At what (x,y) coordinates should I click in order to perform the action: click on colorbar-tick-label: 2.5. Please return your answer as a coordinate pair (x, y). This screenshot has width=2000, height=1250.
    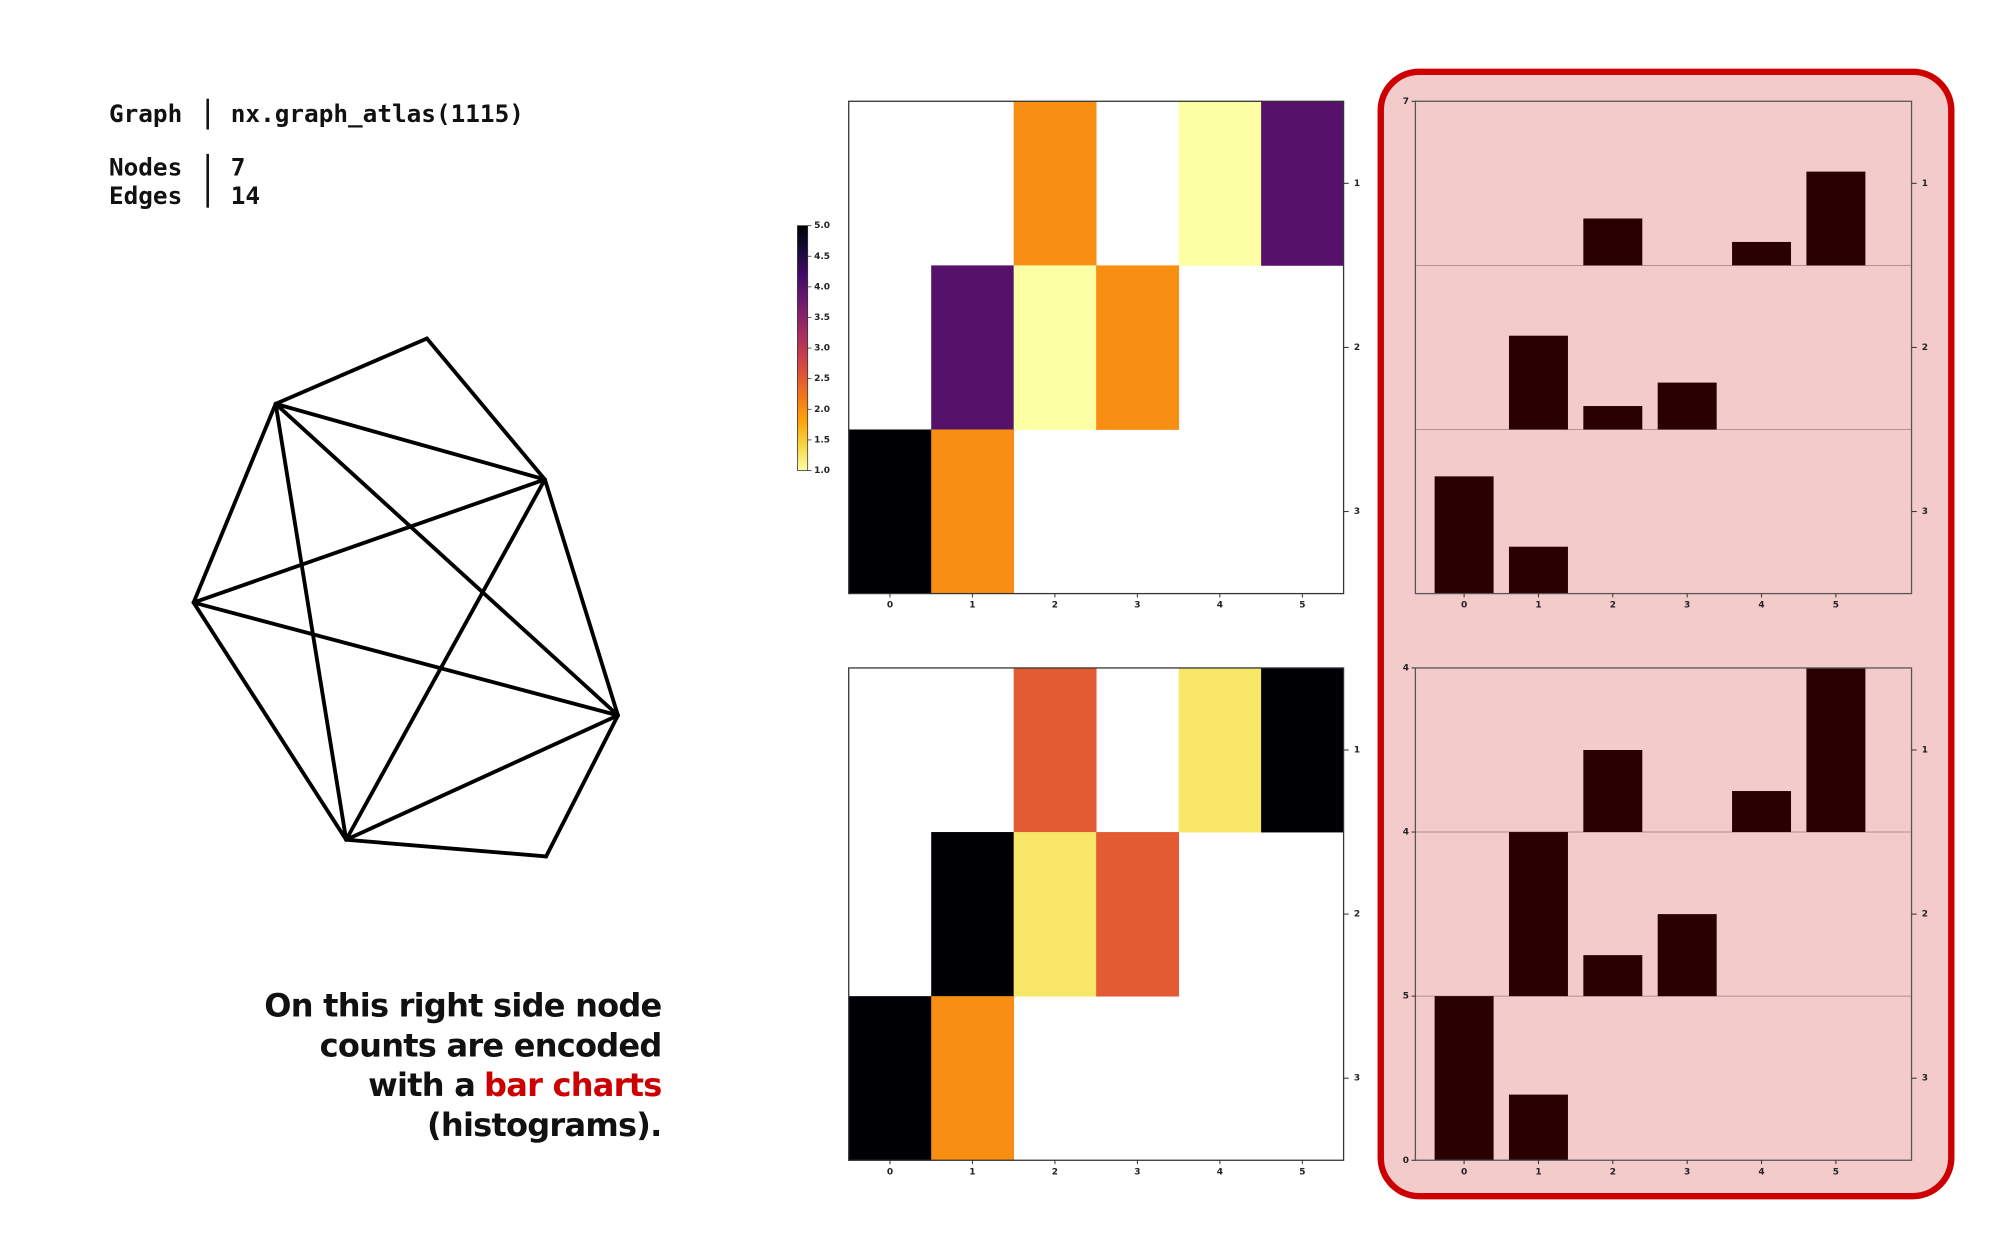
    Looking at the image, I should click on (822, 379).